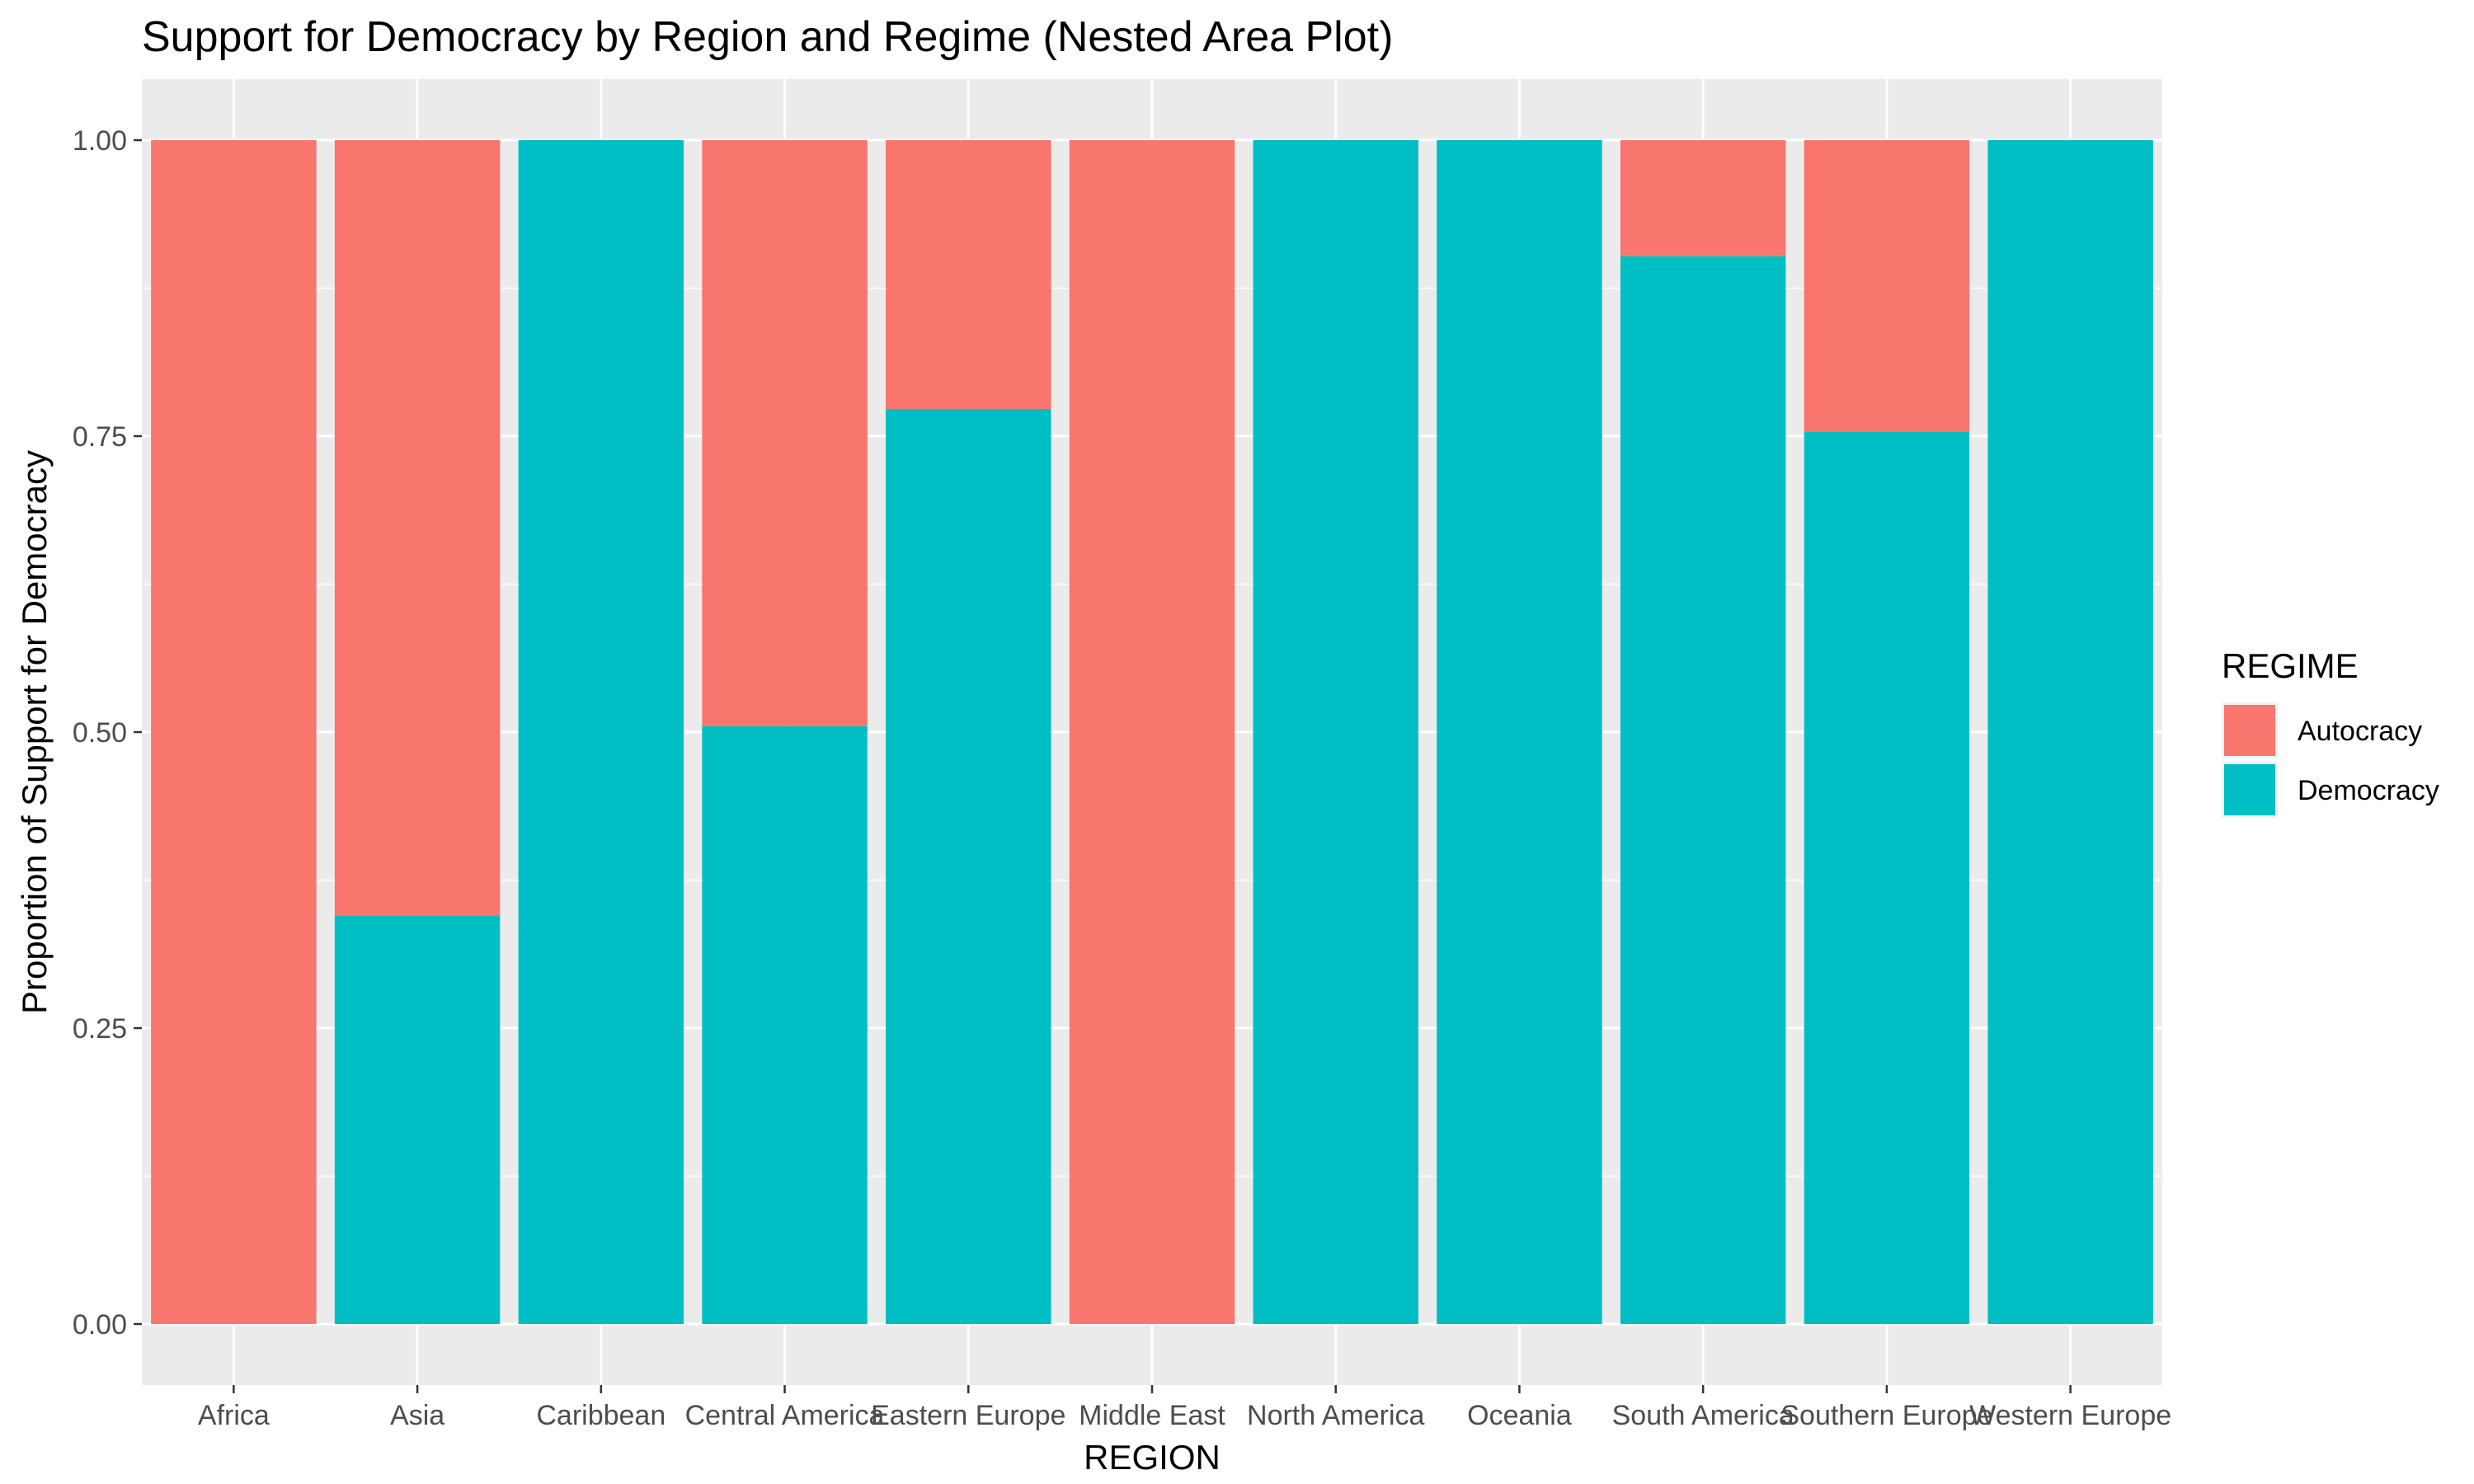  I want to click on bar-autocracy-southern-europe, so click(1887, 286).